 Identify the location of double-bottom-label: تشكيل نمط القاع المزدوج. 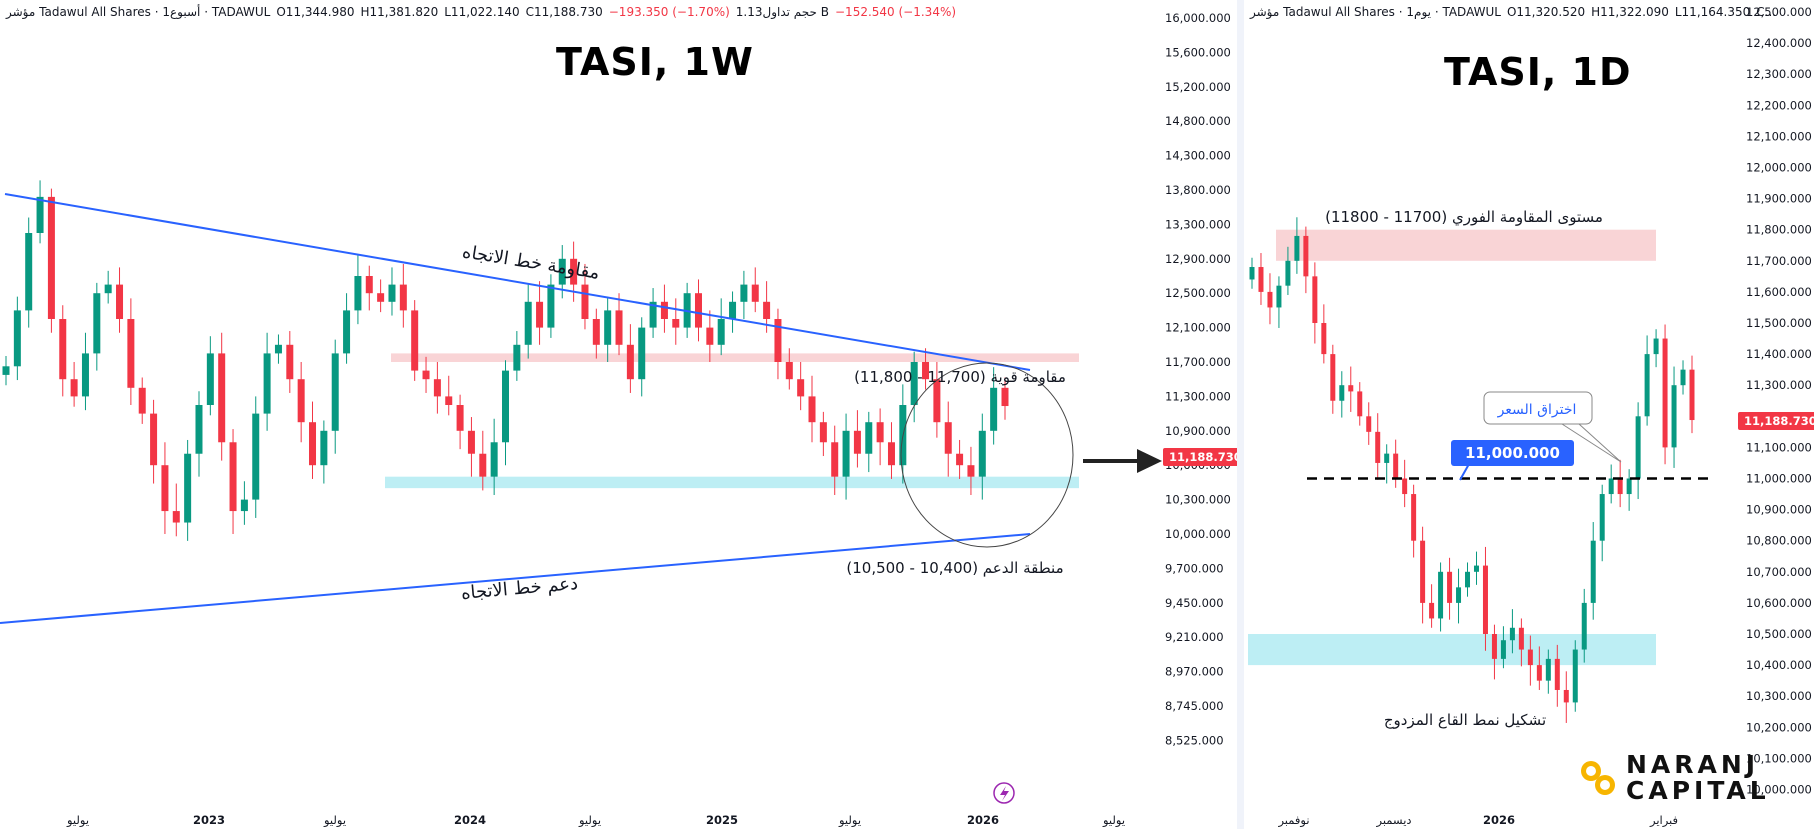
(1465, 720).